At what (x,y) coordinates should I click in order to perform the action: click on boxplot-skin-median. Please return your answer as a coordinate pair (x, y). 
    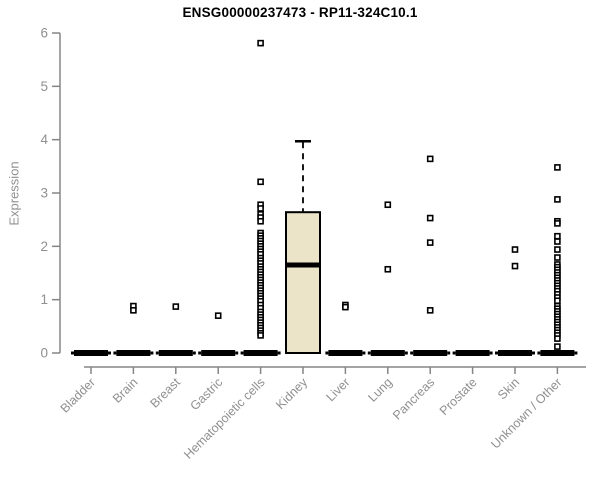
    Looking at the image, I should click on (515, 353).